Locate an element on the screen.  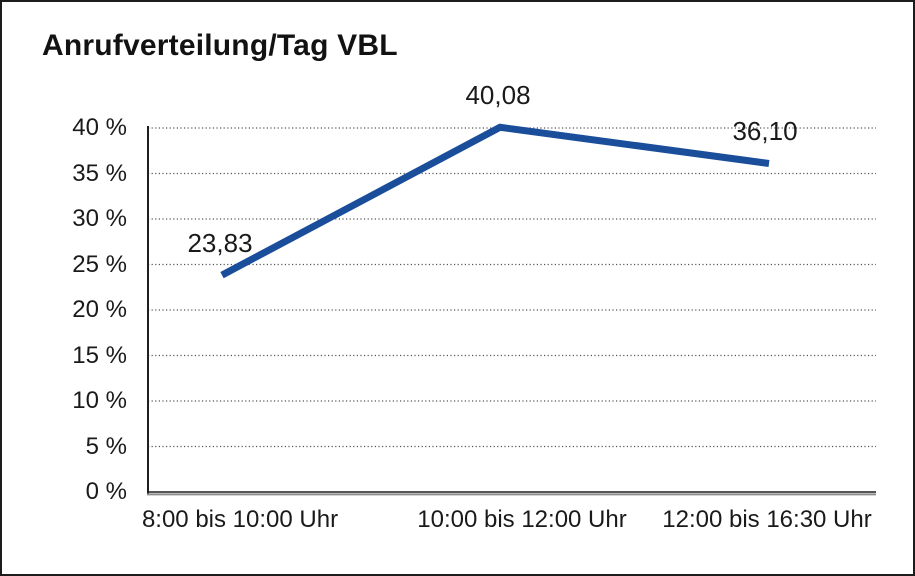
y-tick-label: 0 % is located at coordinates (106, 491).